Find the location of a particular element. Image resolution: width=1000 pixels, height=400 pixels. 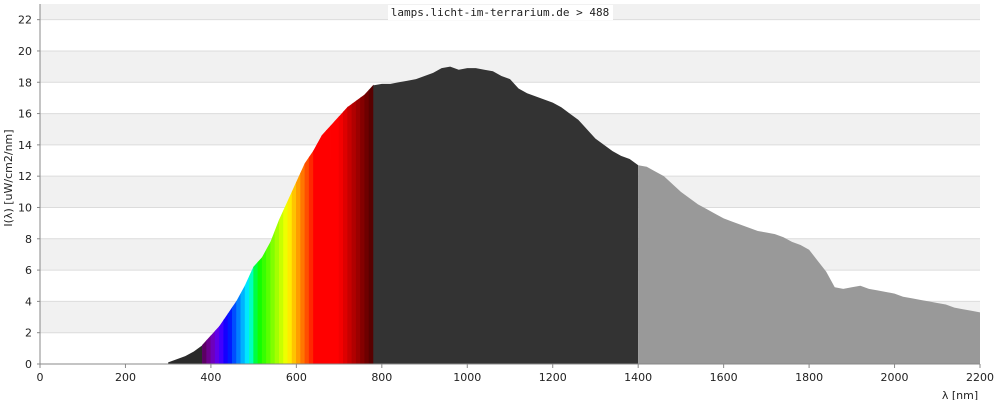

y-tick-label: 8 is located at coordinates (28, 239).